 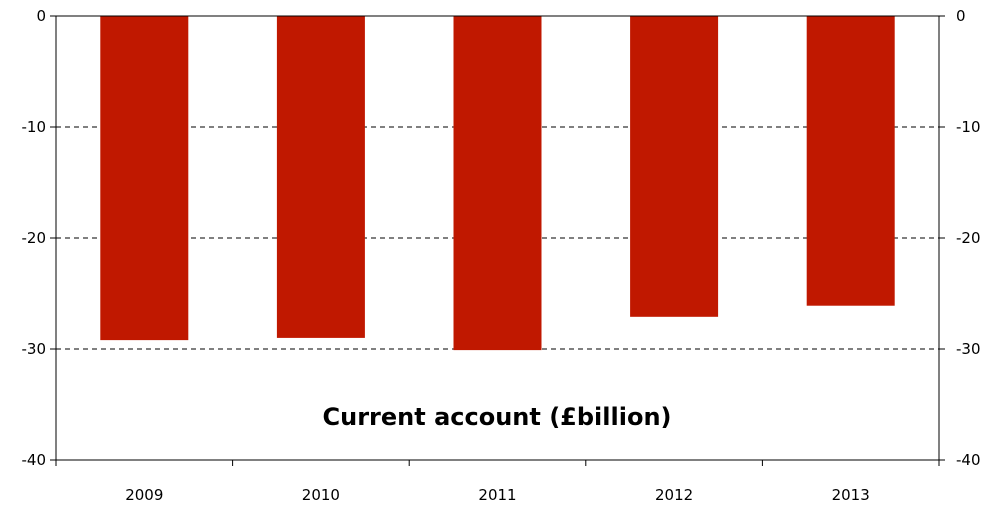 What do you see at coordinates (34, 460) in the screenshot?
I see `y-tick-label-left: -40` at bounding box center [34, 460].